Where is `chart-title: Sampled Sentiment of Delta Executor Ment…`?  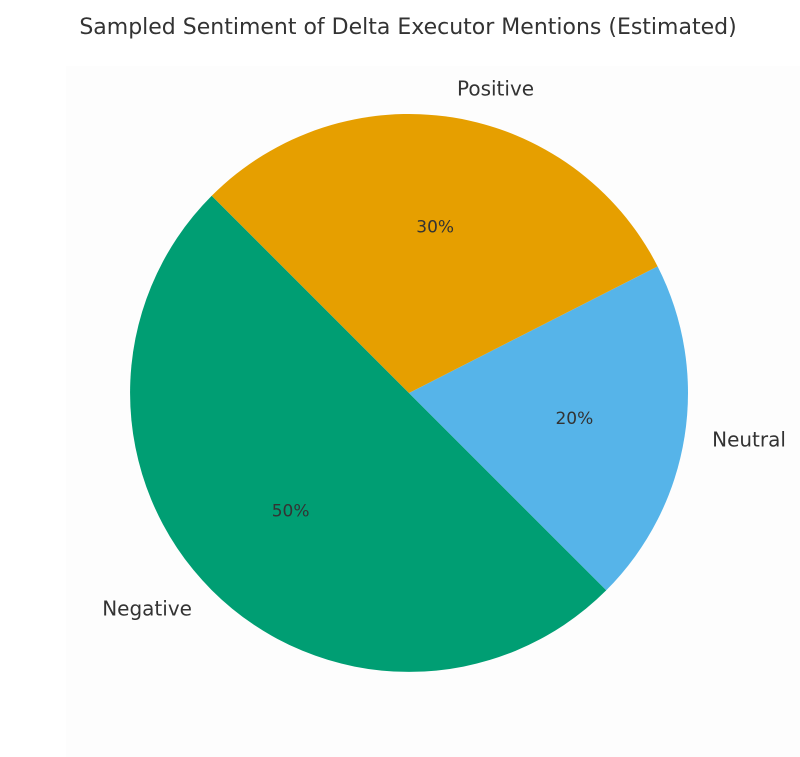
chart-title: Sampled Sentiment of Delta Executor Ment… is located at coordinates (407, 27).